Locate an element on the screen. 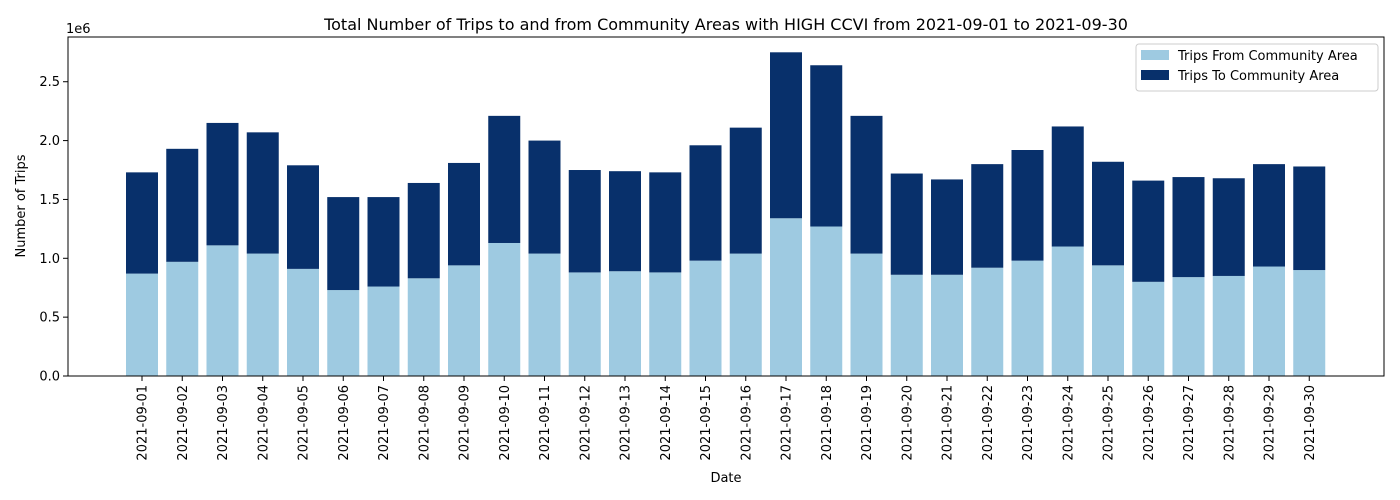 Image resolution: width=1400 pixels, height=500 pixels. legend-swatch-from is located at coordinates (1155, 55).